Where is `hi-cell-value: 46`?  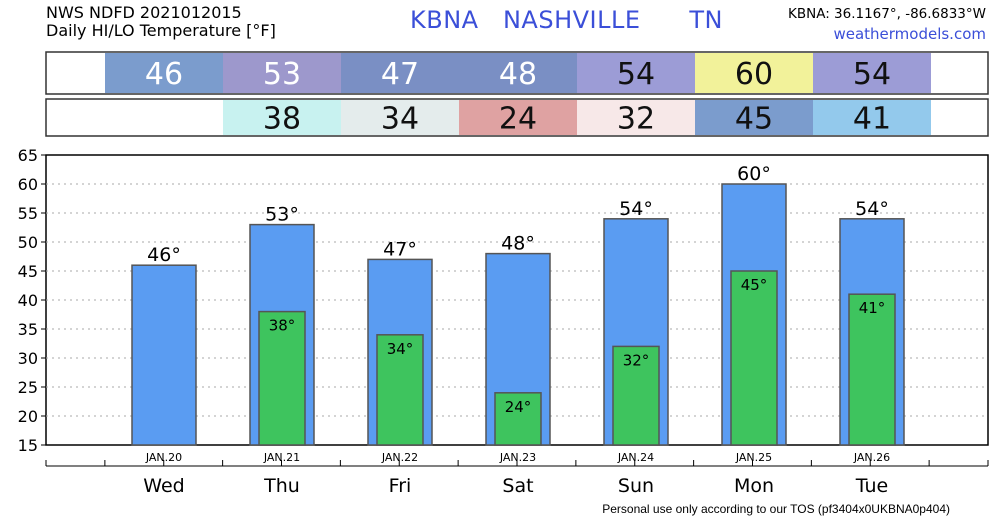 hi-cell-value: 46 is located at coordinates (164, 74).